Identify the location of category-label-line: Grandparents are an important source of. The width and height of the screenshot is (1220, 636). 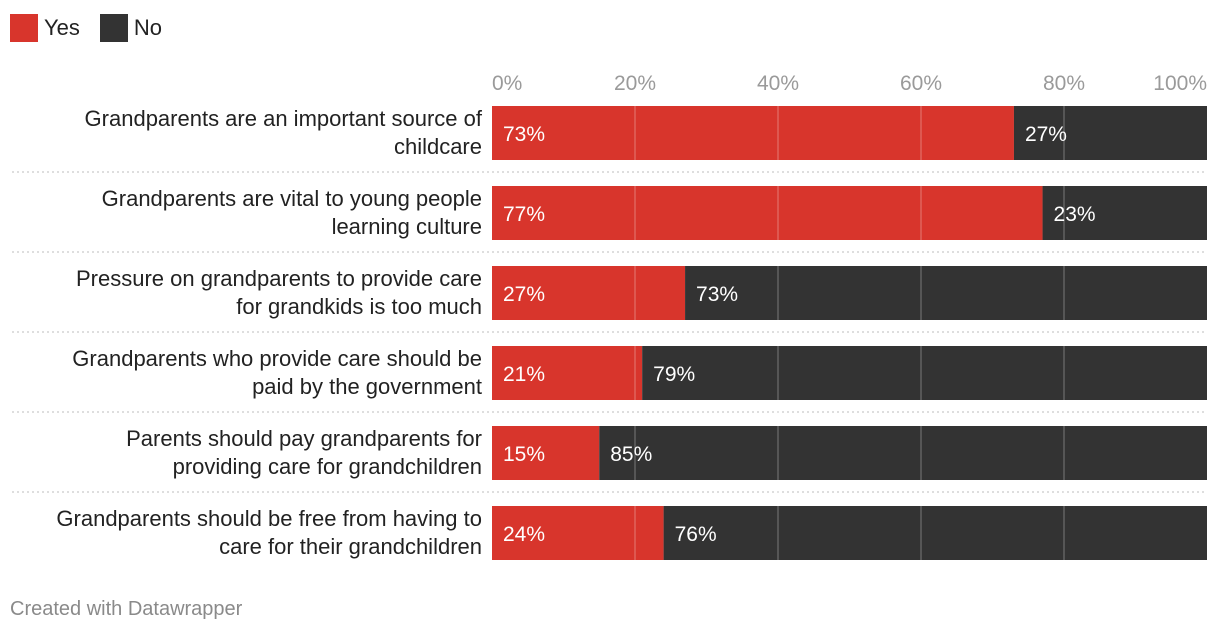
(284, 118).